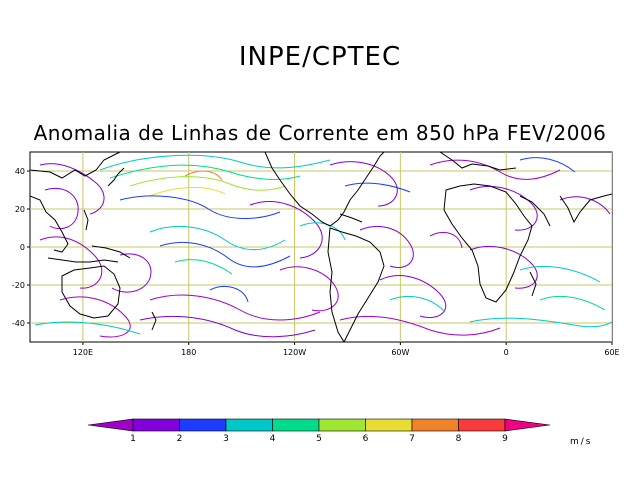  Describe the element at coordinates (226, 439) in the screenshot. I see `colorbar-label: 3` at that location.